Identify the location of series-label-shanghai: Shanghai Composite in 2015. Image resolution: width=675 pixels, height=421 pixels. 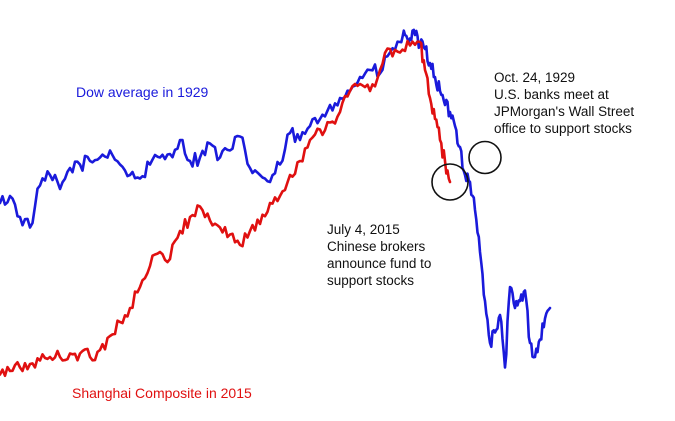
(162, 393).